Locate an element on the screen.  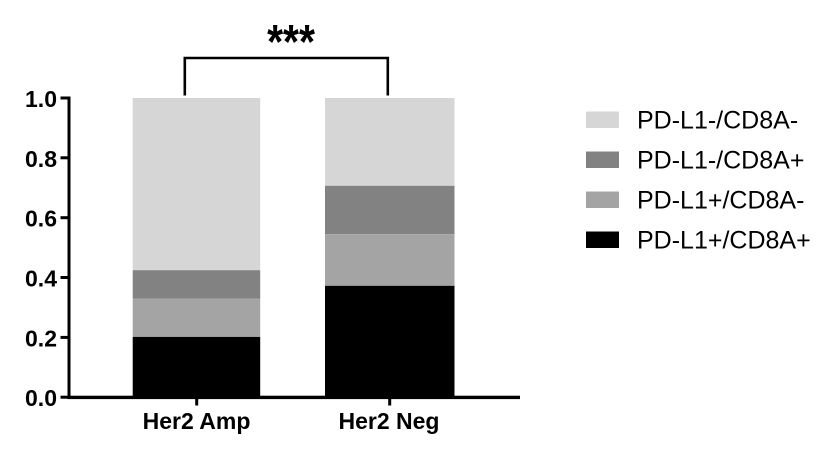
svg-text: PD-L1-/CD8A- is located at coordinates (717, 120).